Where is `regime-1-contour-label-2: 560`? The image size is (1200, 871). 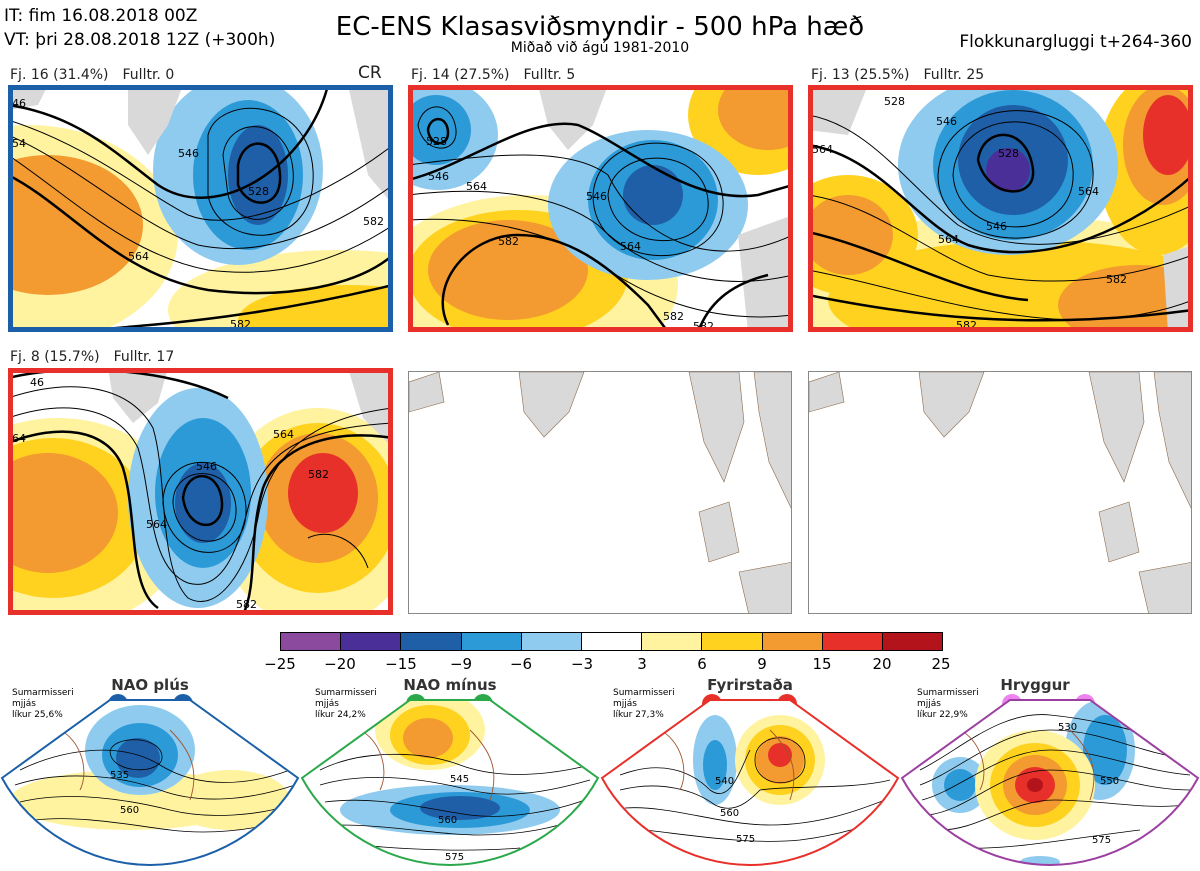 regime-1-contour-label-2: 560 is located at coordinates (129, 810).